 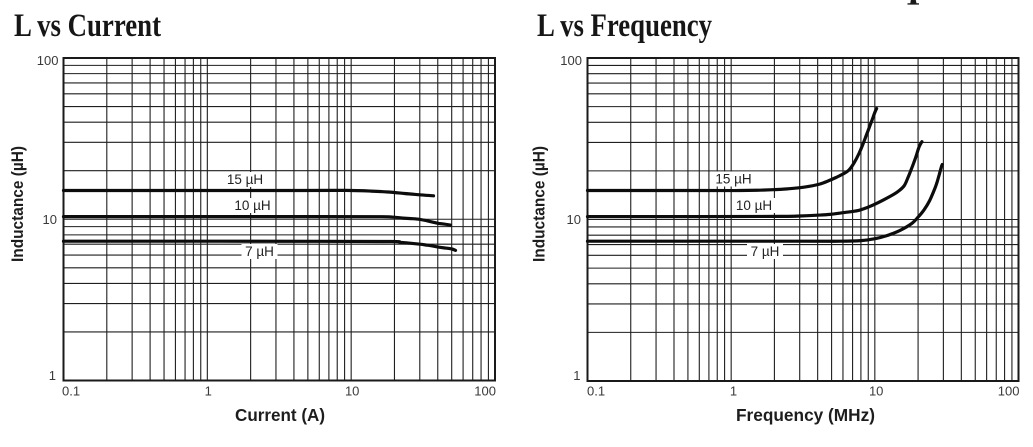 I want to click on svg-text: L vs Frequency, so click(x=624, y=26).